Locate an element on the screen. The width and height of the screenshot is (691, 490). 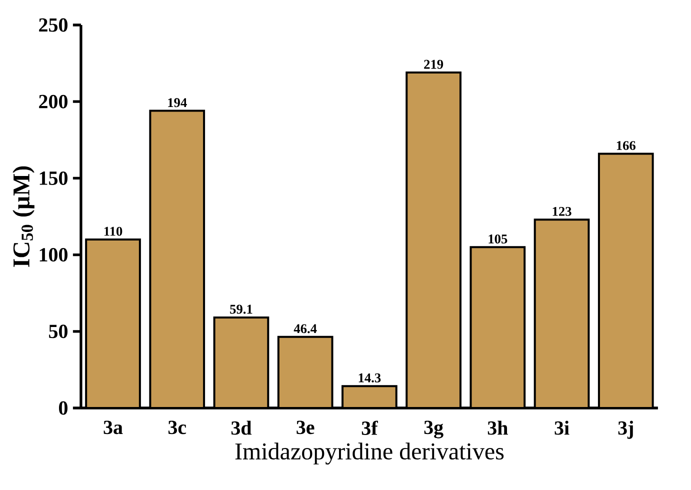
data-label: 105 is located at coordinates (498, 239).